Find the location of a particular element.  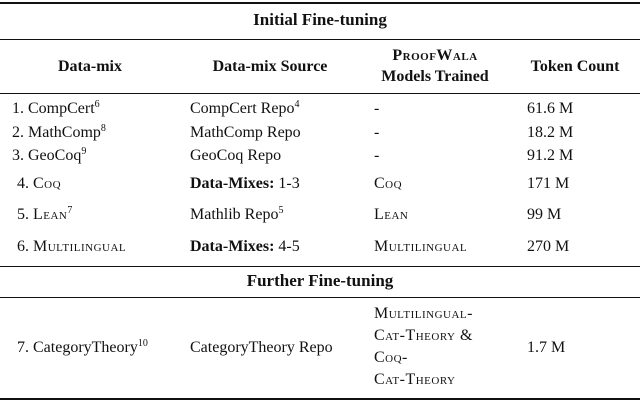

section-rule is located at coordinates (320, 39).